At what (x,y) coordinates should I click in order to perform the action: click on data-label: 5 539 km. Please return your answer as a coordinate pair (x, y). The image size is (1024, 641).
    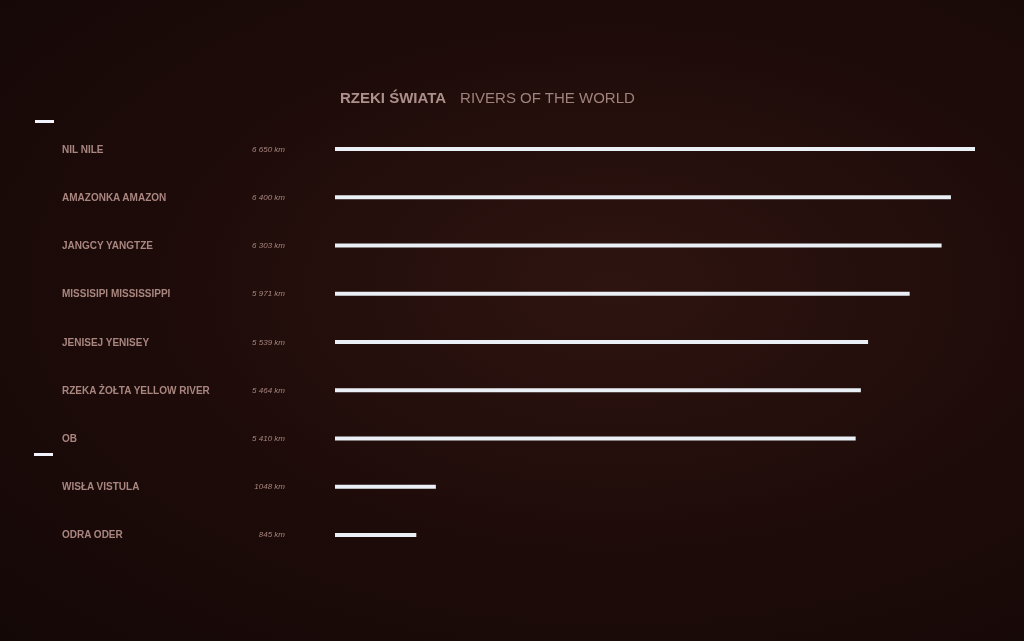
    Looking at the image, I should click on (269, 342).